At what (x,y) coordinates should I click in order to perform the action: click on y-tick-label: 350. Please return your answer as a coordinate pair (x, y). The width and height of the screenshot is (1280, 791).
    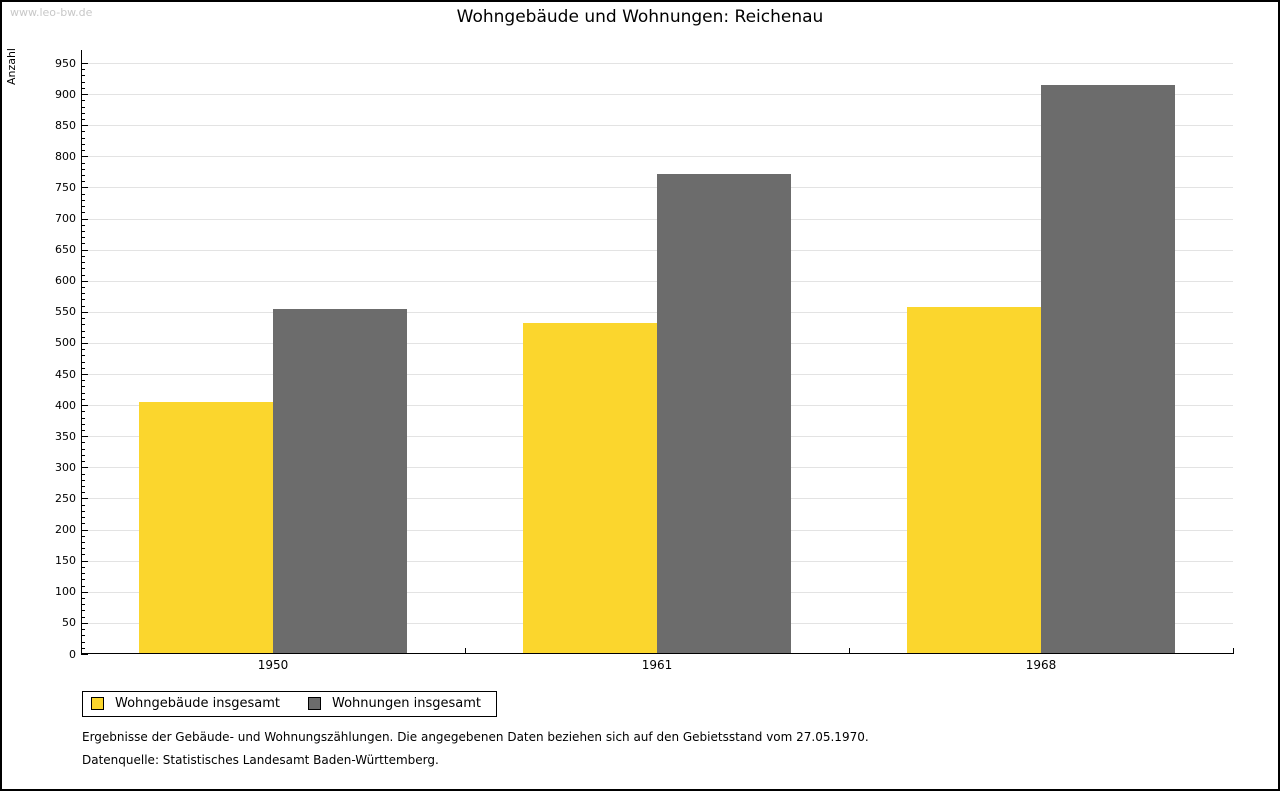
    Looking at the image, I should click on (65, 436).